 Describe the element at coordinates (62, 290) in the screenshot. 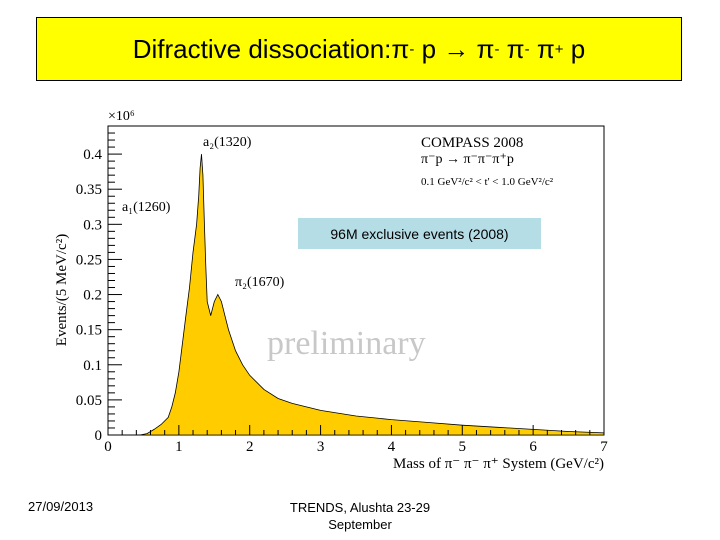

I see `y-axis-label: Events/(5 MeV/c²)` at that location.